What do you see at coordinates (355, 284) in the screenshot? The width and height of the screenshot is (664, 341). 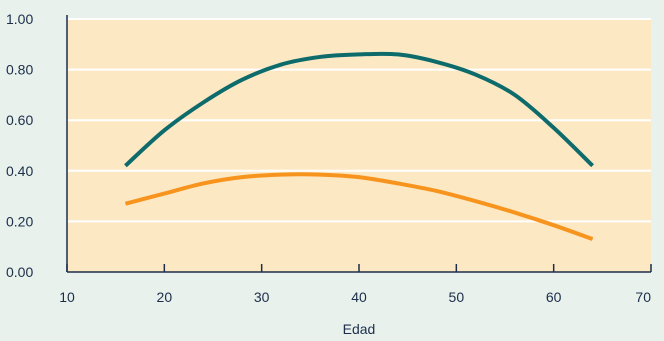 I see `x-axis-ticks: 10 20 30 40 50 60 70` at bounding box center [355, 284].